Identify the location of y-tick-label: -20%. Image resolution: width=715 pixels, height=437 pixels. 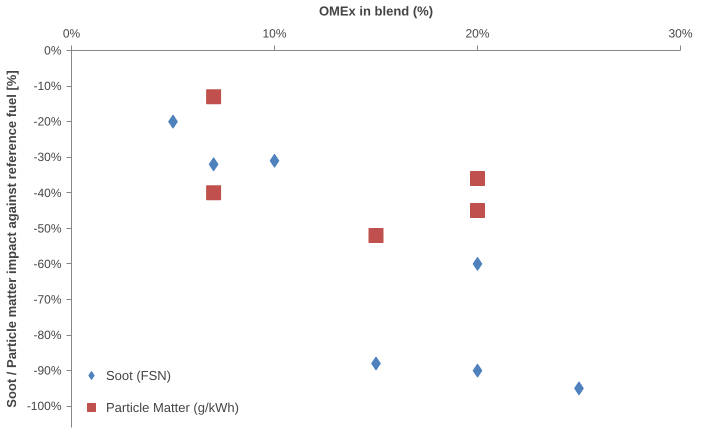
(47, 121).